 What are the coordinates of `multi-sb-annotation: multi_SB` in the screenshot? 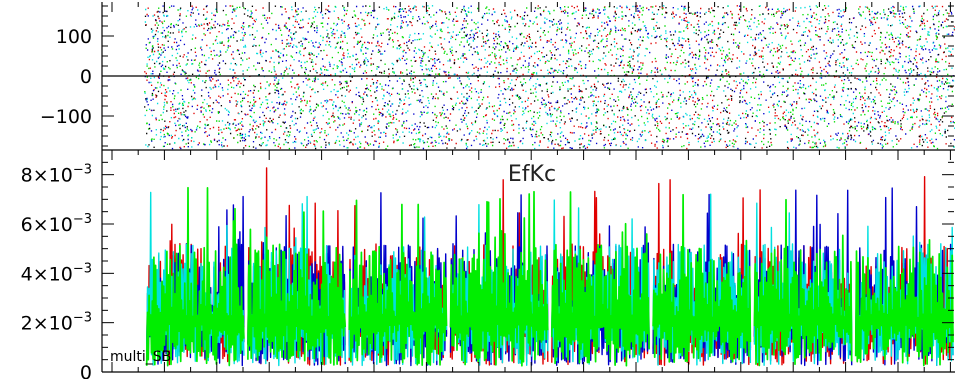 It's located at (140, 357).